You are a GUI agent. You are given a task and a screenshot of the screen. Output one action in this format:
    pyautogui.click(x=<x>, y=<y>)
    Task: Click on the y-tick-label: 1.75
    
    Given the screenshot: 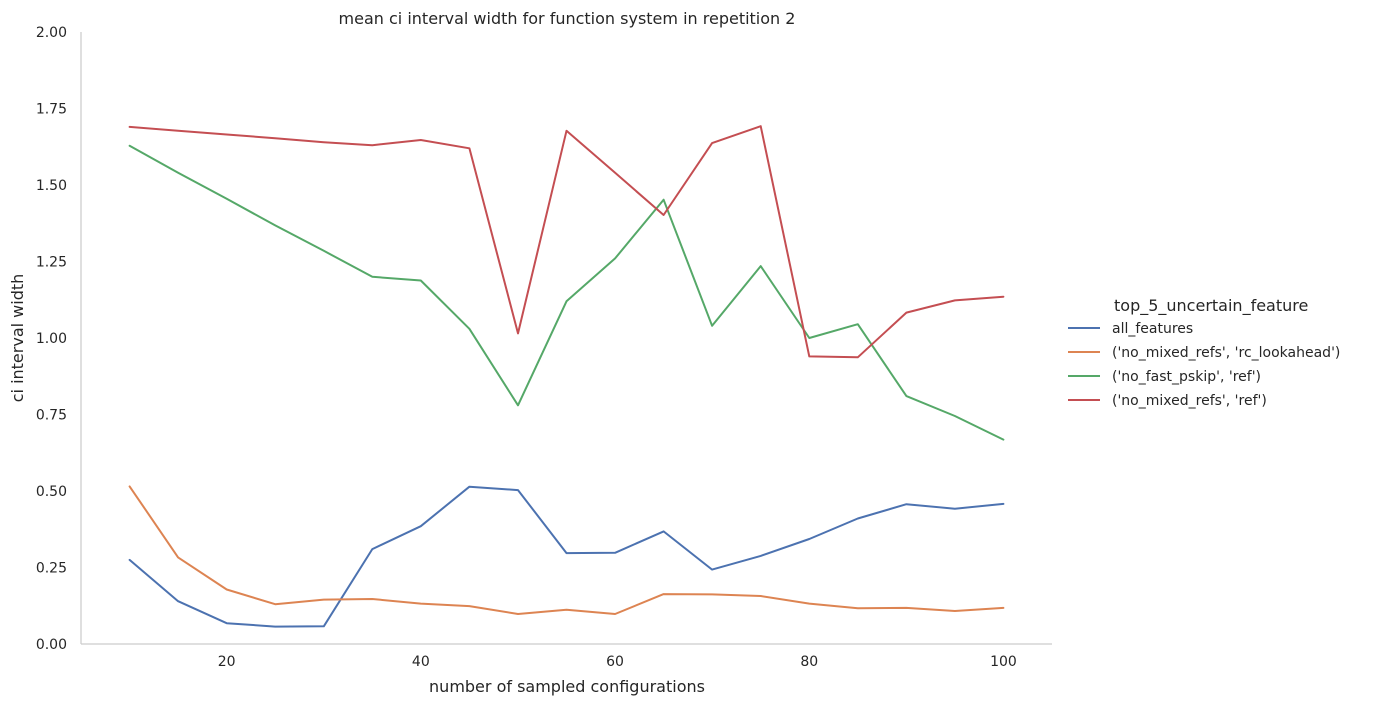 What is the action you would take?
    pyautogui.click(x=51, y=110)
    